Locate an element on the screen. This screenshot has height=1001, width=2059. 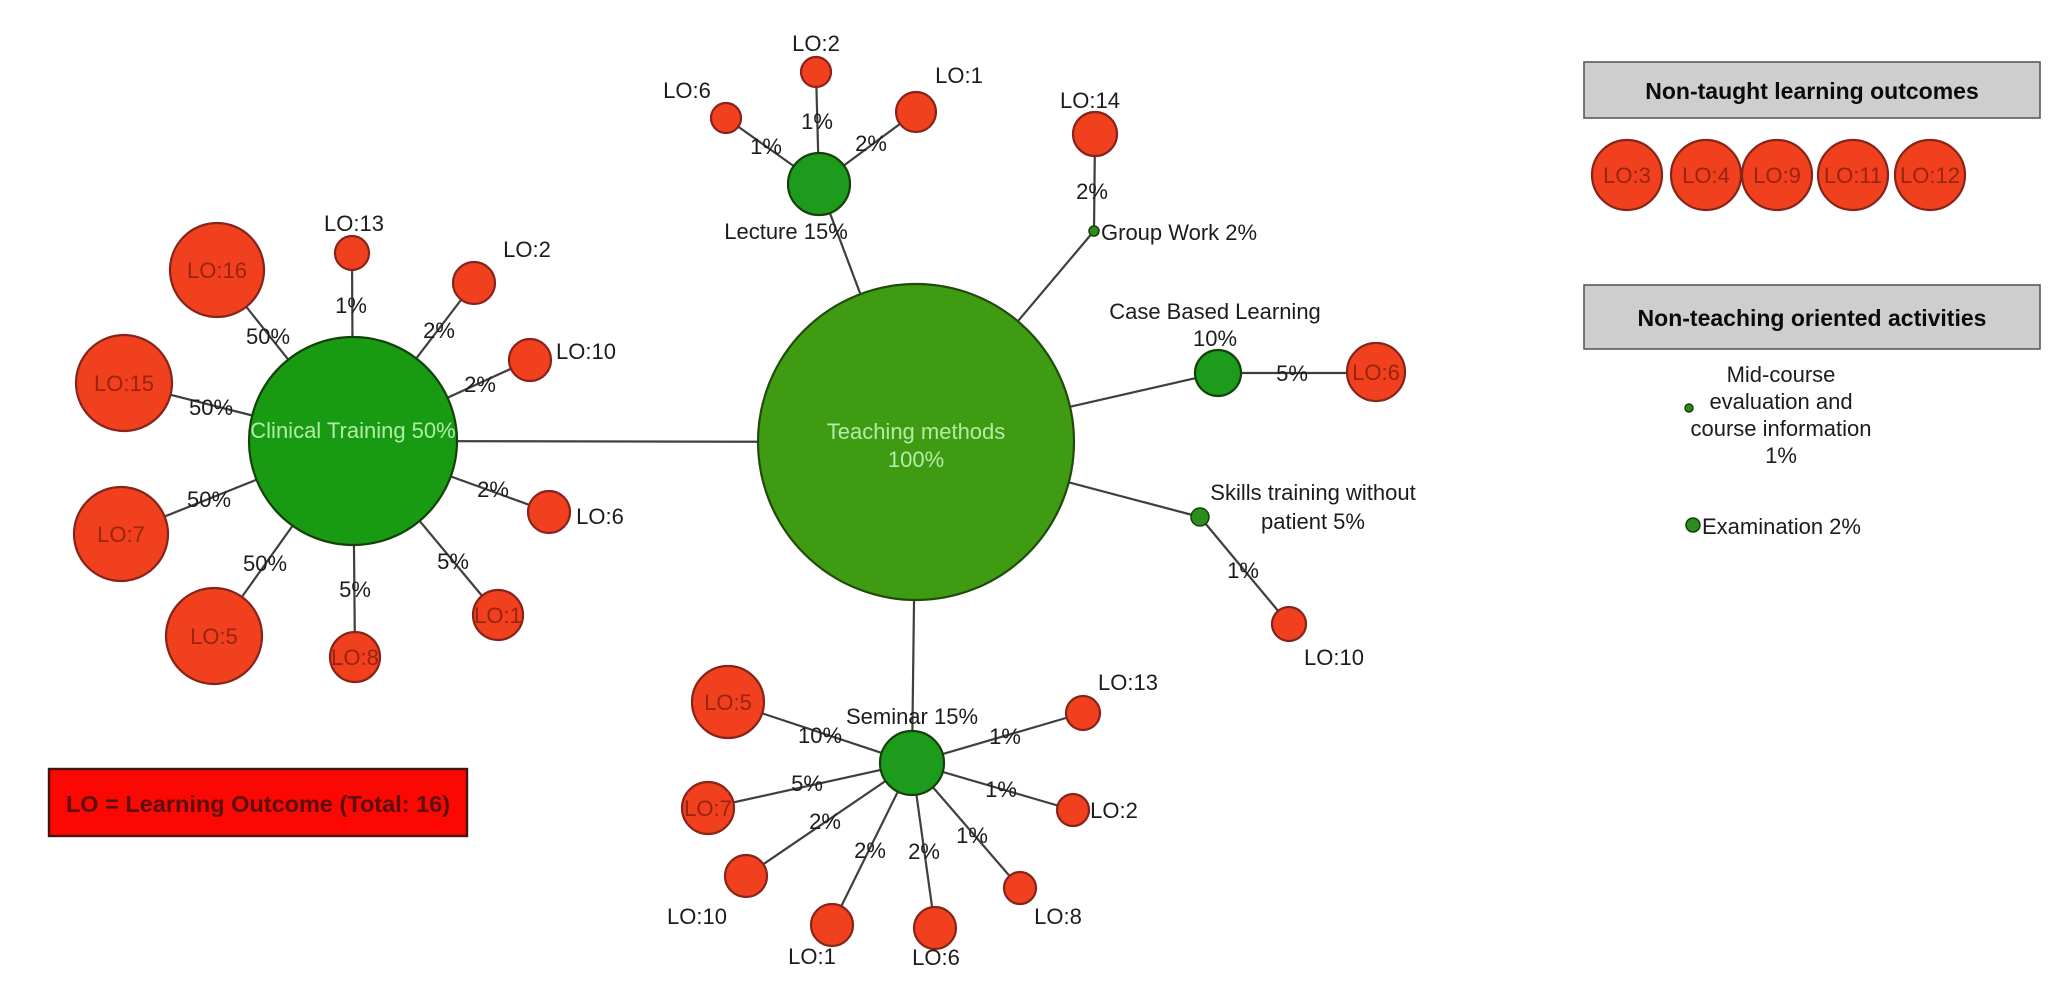
svg-text: Examination 2% is located at coordinates (1781, 526).